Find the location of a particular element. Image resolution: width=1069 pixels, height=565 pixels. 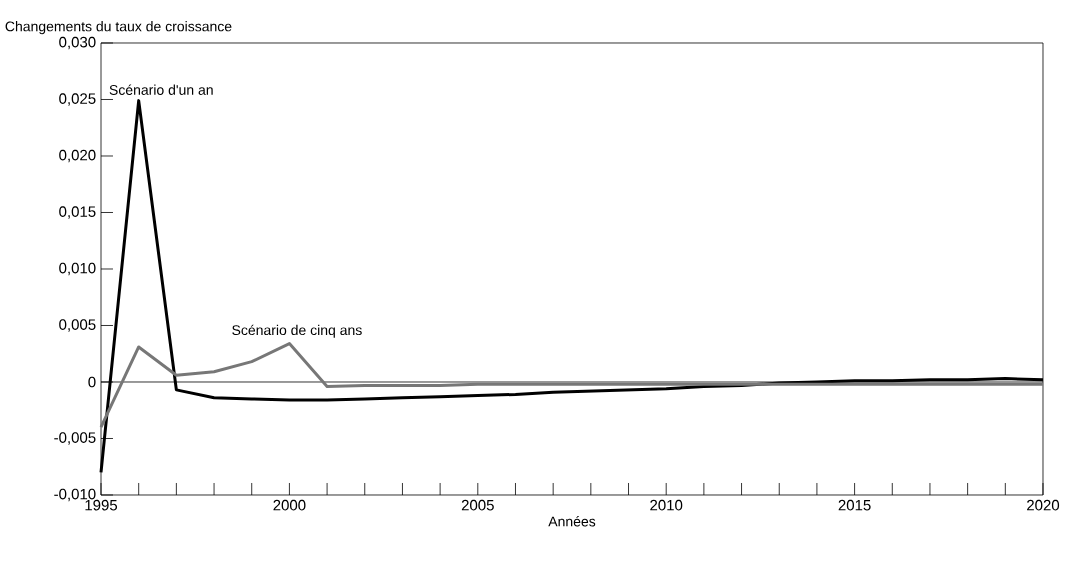

y-tick-label: 0,025 is located at coordinates (77, 99).